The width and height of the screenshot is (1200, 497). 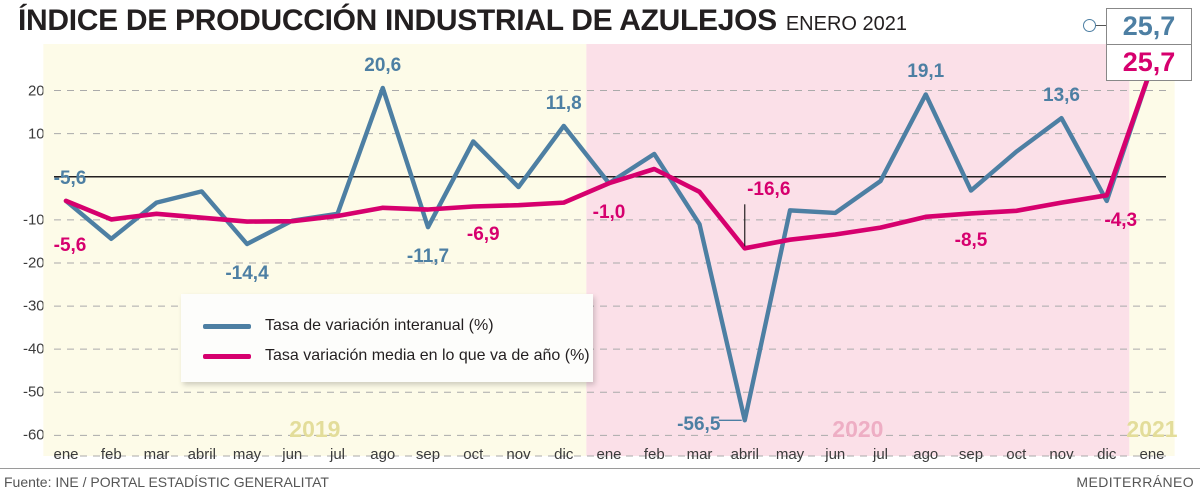 What do you see at coordinates (858, 429) in the screenshot?
I see `year-watermark-2020: 2020` at bounding box center [858, 429].